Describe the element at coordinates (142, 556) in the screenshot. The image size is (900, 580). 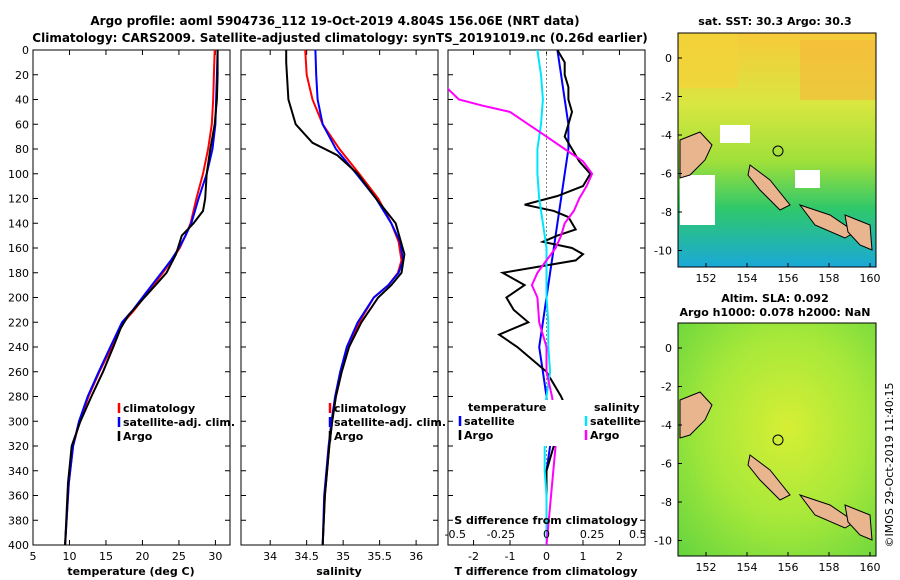
I see `x-tick-label: 20` at that location.